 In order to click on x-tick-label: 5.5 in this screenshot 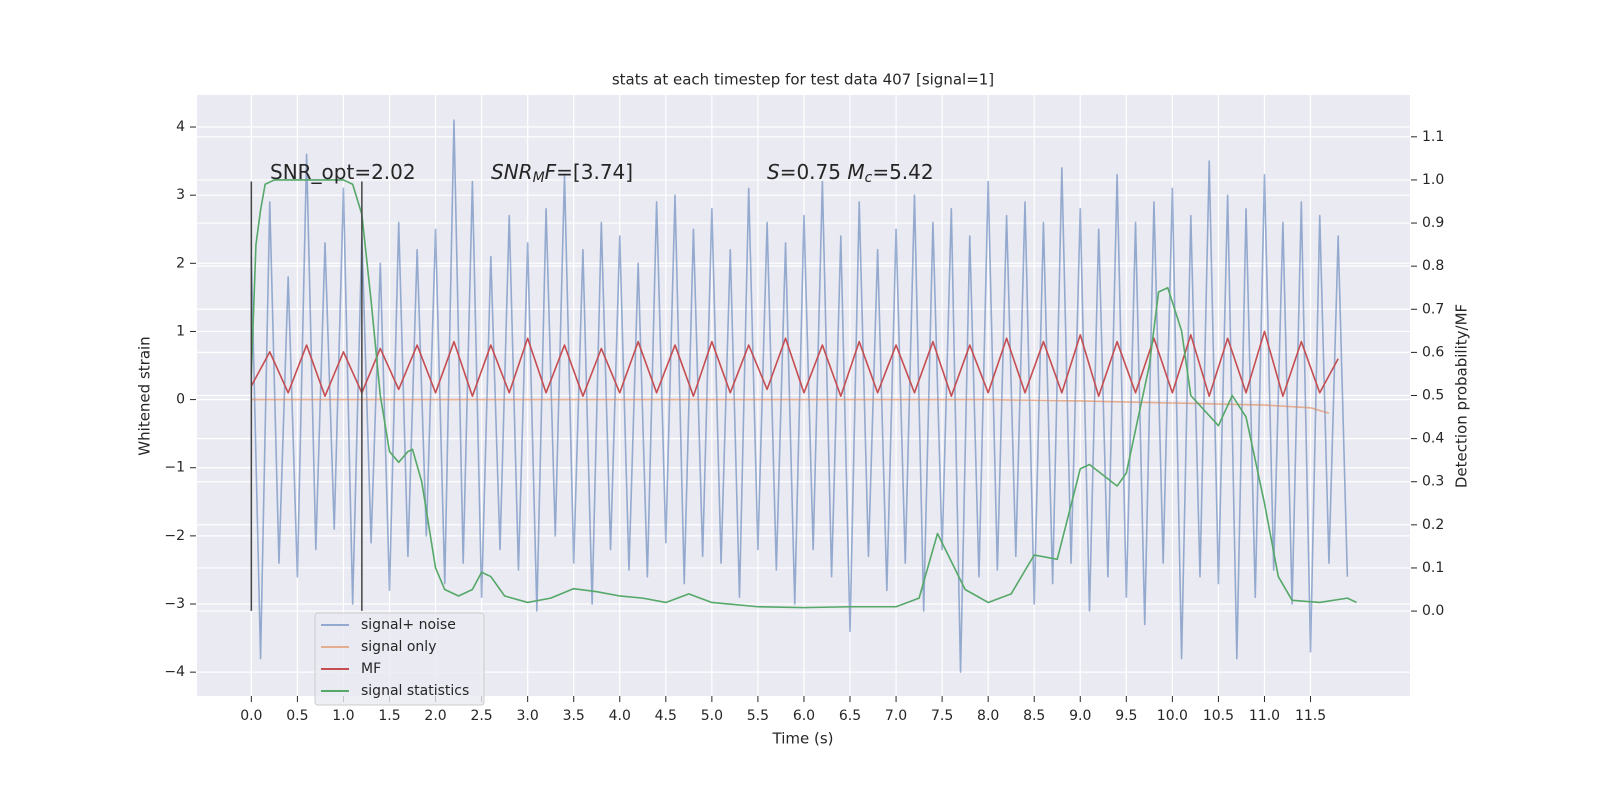, I will do `click(758, 716)`.